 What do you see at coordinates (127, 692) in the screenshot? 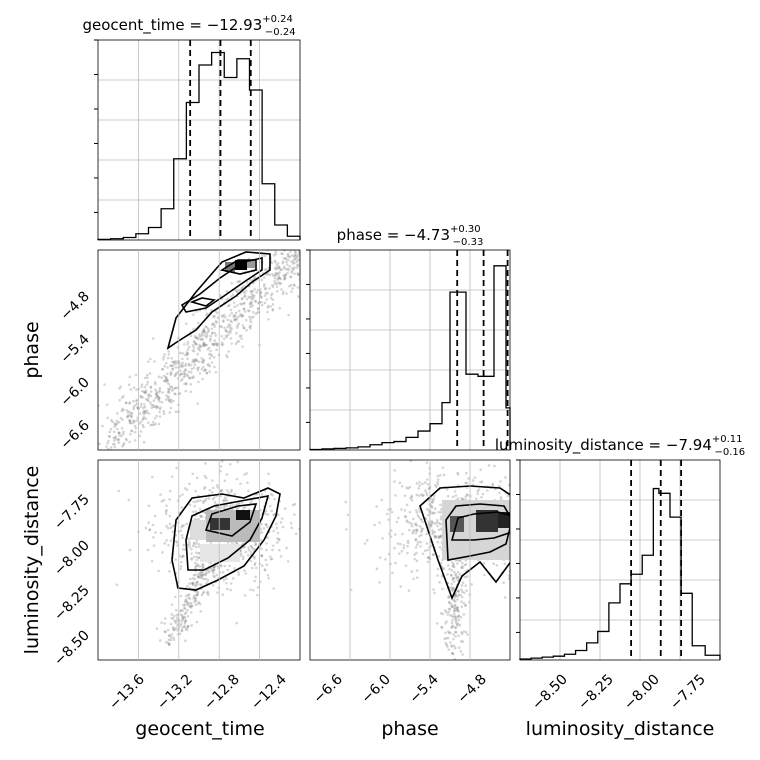
I see `xtick-label: −13.6` at bounding box center [127, 692].